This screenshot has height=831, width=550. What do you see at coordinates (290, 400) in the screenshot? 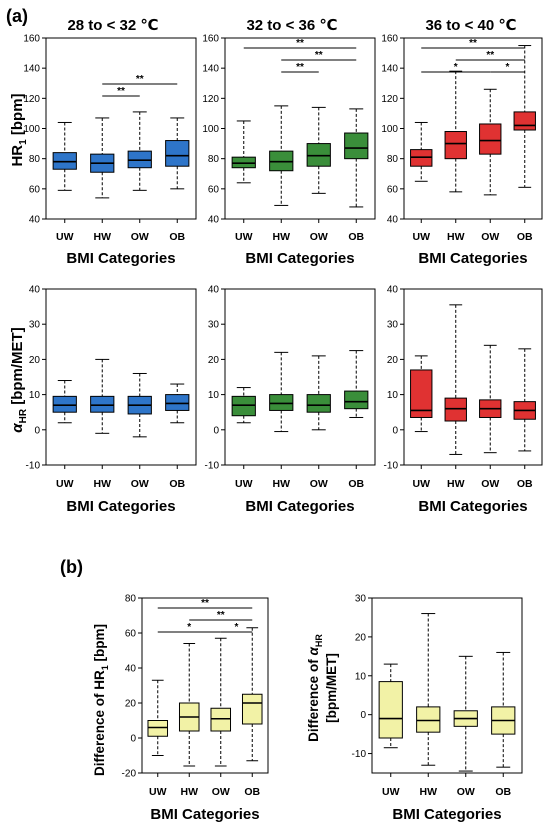
I see `chart-a-alpha-32: -10 0 10 20 30 40 UW HW OW OB BMI Categories` at bounding box center [290, 400].